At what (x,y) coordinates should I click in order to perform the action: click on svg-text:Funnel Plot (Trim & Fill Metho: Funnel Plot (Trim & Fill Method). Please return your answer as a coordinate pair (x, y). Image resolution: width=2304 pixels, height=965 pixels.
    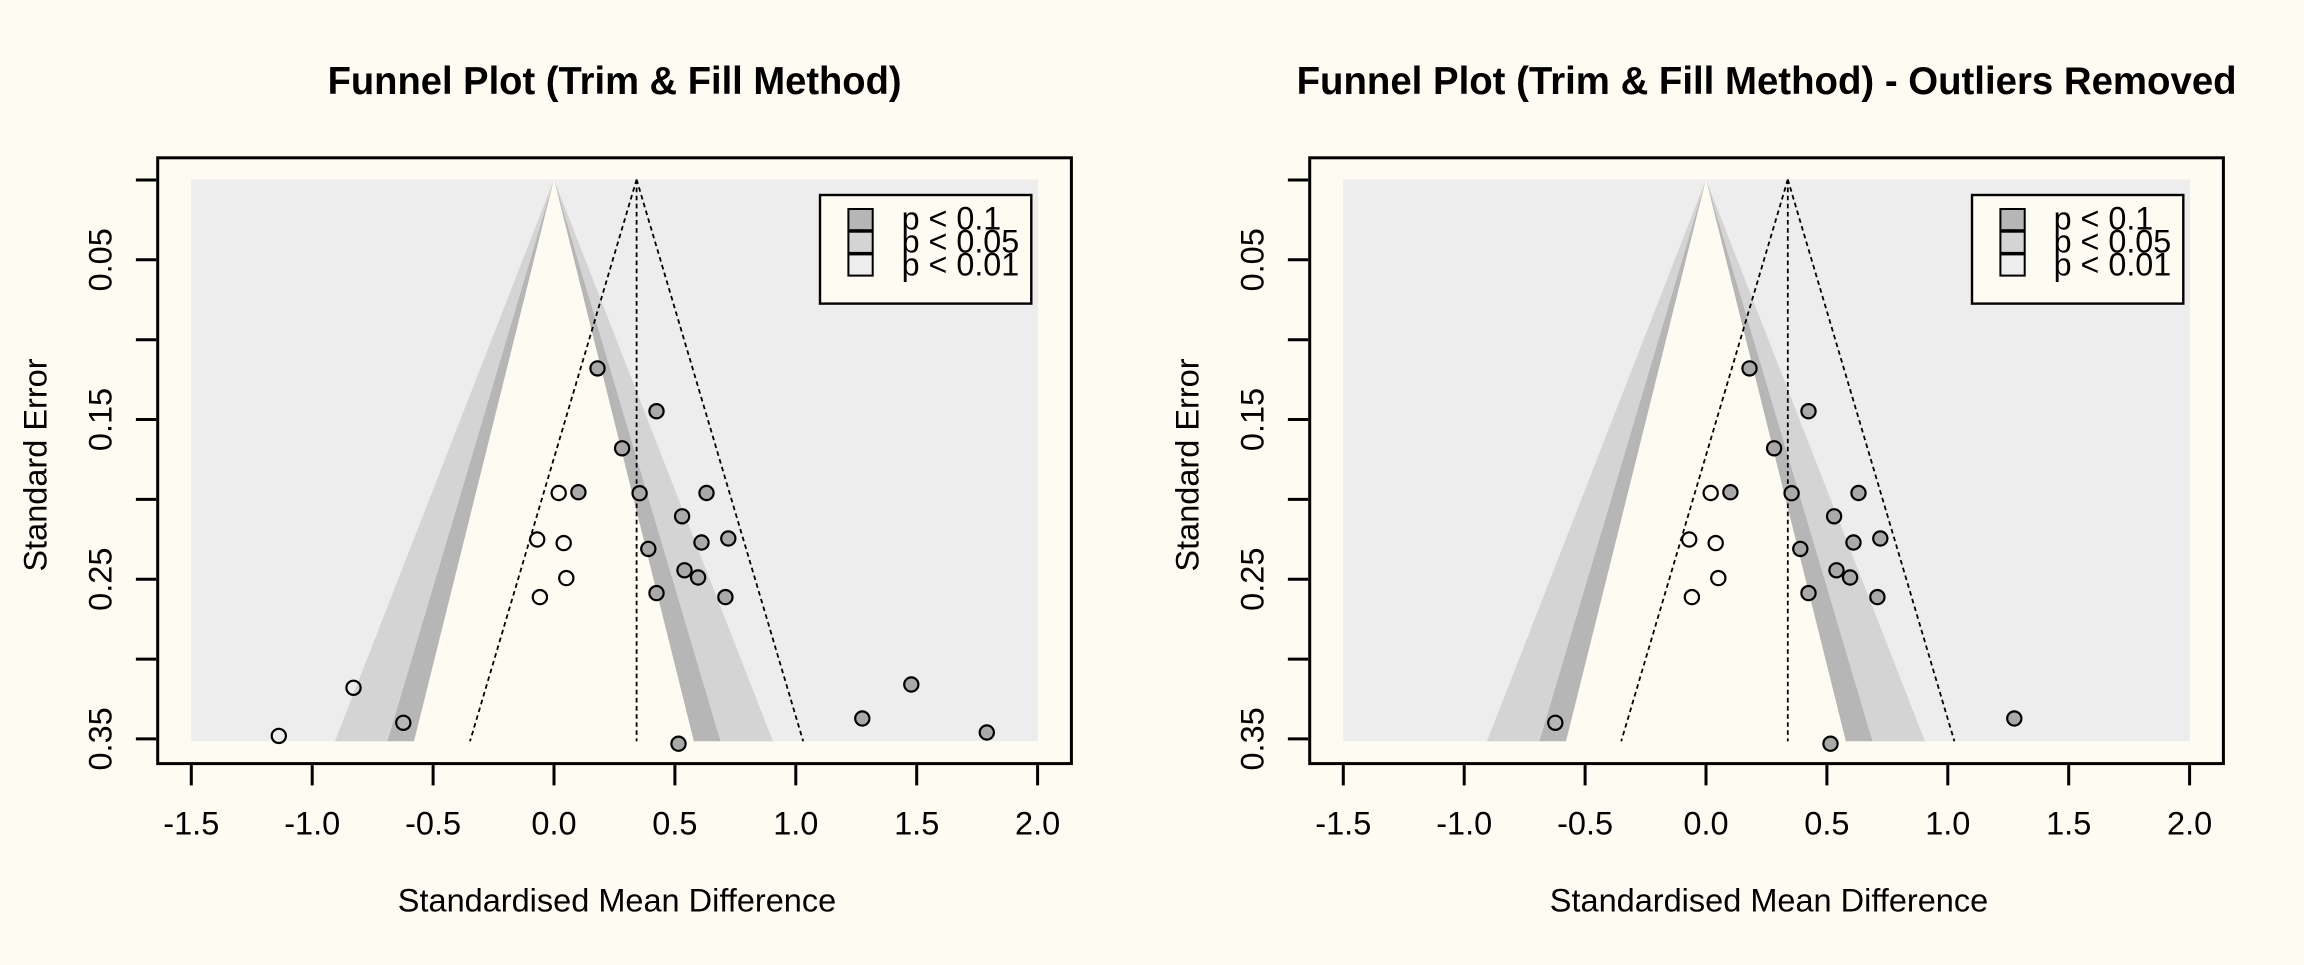
    Looking at the image, I should click on (615, 81).